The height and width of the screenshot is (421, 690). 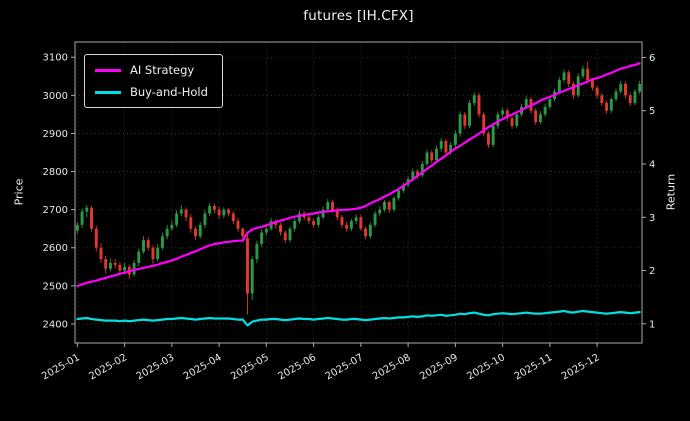 I want to click on x-tick-label: 2025-07, so click(x=345, y=367).